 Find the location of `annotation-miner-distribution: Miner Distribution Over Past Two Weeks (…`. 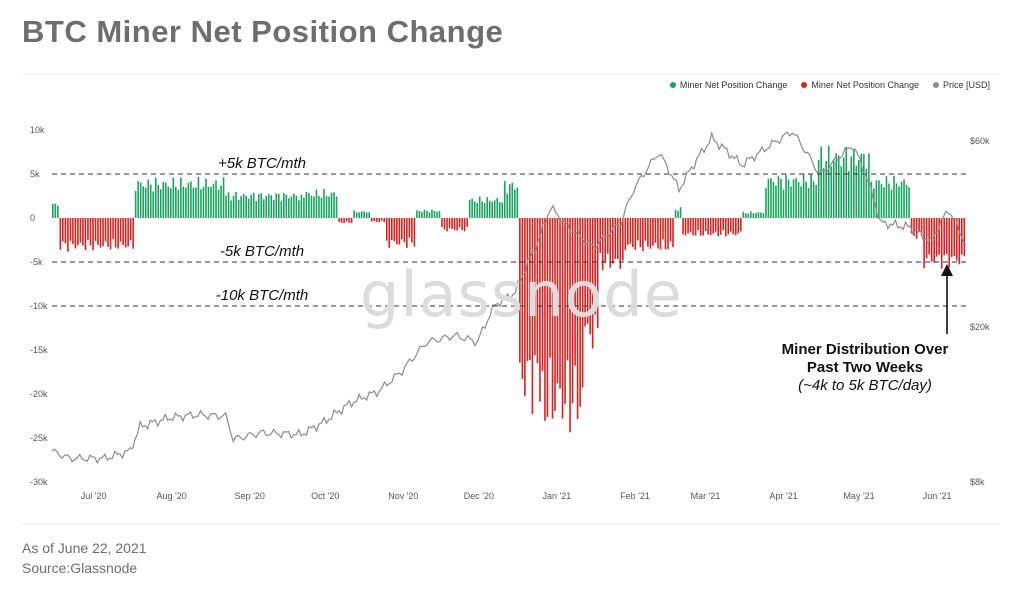

annotation-miner-distribution: Miner Distribution Over Past Two Weeks (… is located at coordinates (865, 368).